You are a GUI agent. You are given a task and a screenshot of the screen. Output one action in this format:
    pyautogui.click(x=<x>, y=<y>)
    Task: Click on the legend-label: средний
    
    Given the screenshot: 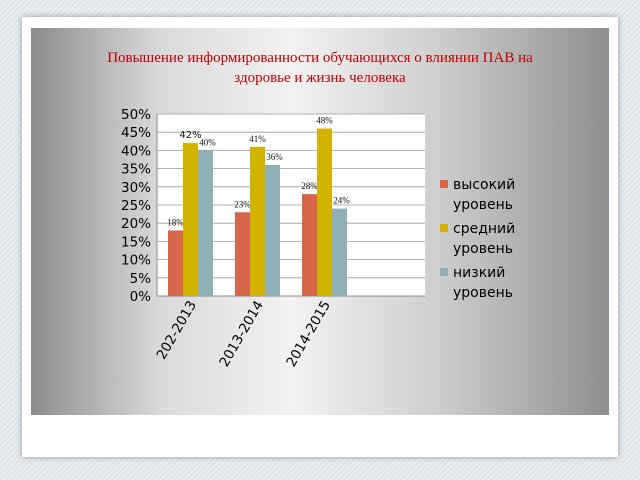 What is the action you would take?
    pyautogui.click(x=484, y=229)
    